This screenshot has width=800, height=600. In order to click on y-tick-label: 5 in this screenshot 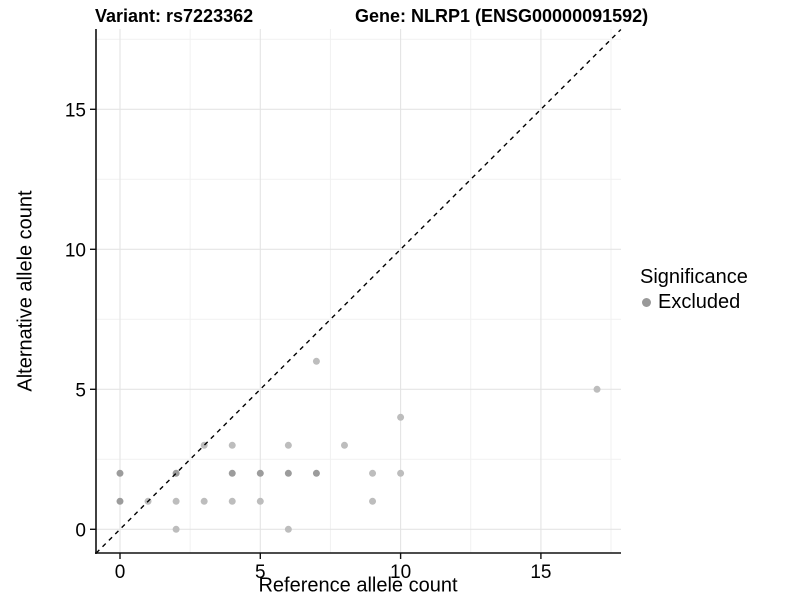, I will do `click(80, 390)`.